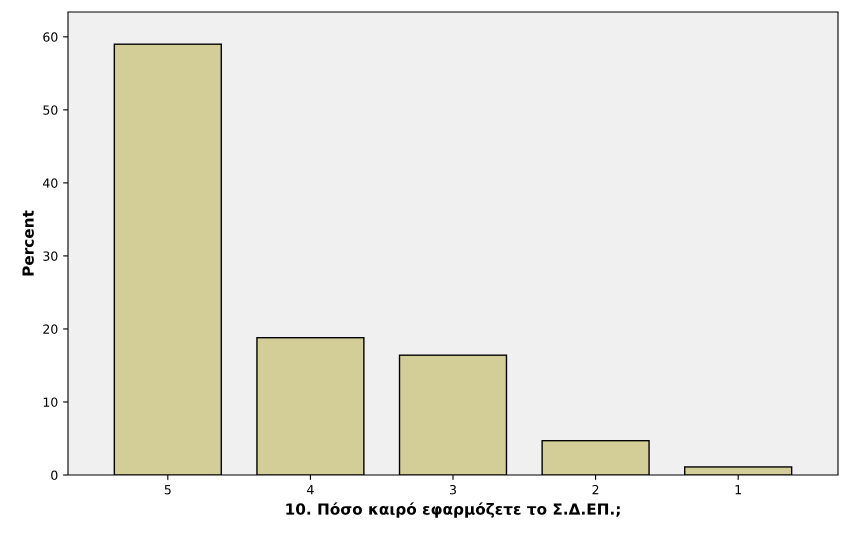  Describe the element at coordinates (310, 489) in the screenshot. I see `x-tick-label: 4` at that location.